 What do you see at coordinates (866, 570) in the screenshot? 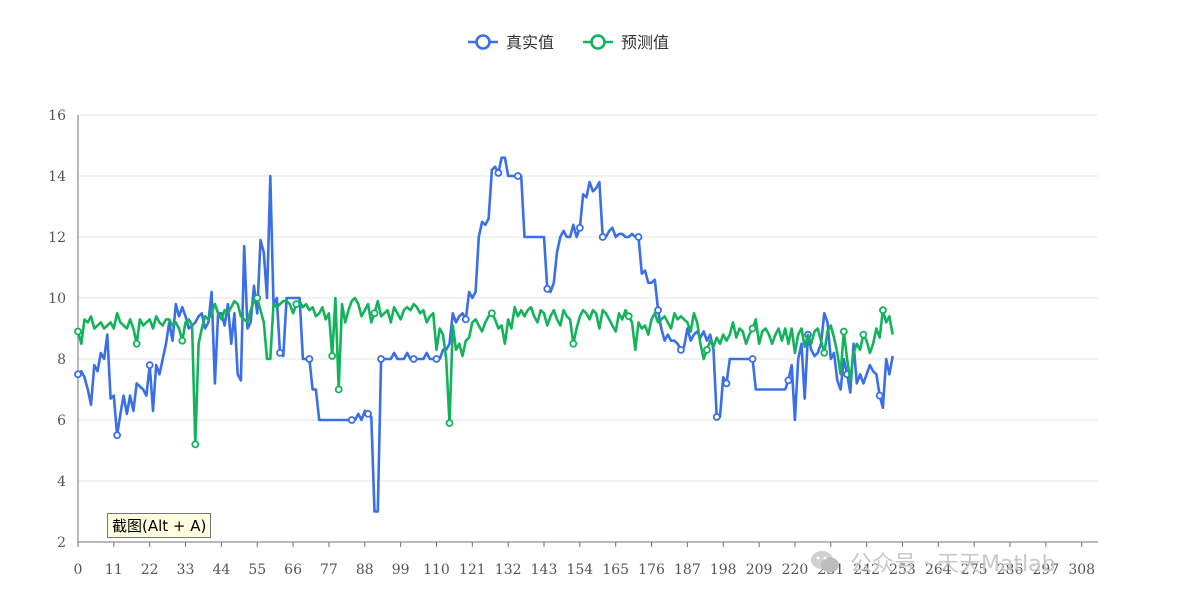
I see `x-tick-label: 242` at bounding box center [866, 570].